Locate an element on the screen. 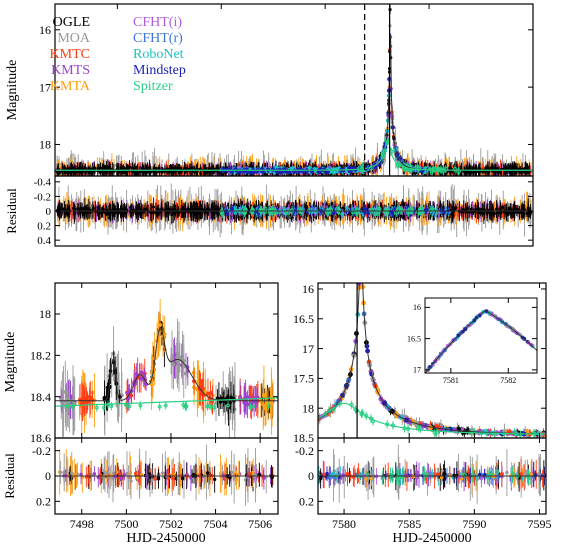 This screenshot has height=548, width=563. legend-entry: OGLE is located at coordinates (71, 22).